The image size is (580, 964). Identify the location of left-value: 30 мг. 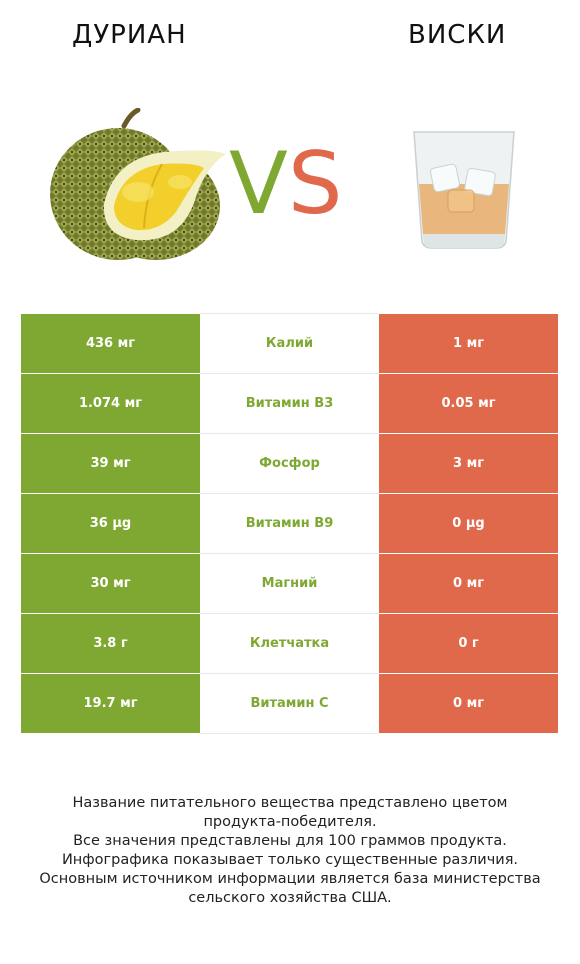
(110, 583).